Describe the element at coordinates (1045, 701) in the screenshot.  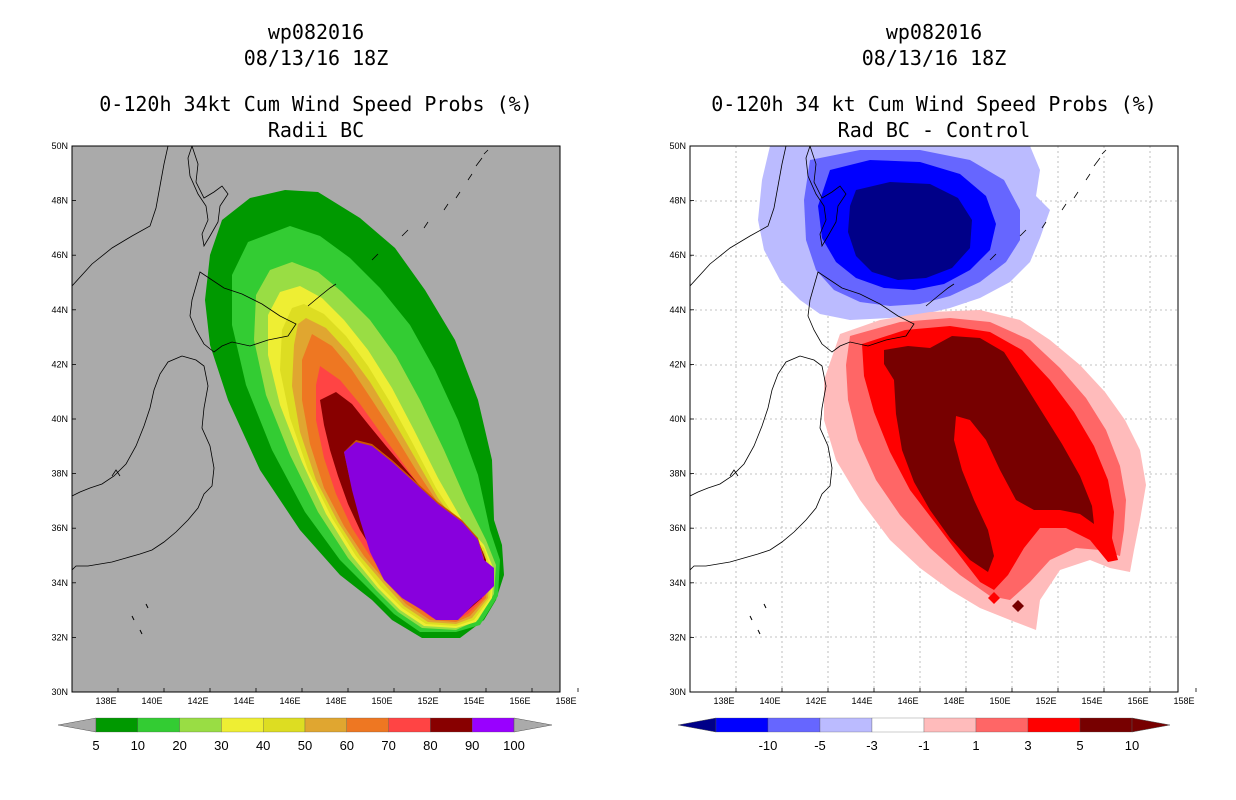
I see `right-lon-label: 152E` at that location.